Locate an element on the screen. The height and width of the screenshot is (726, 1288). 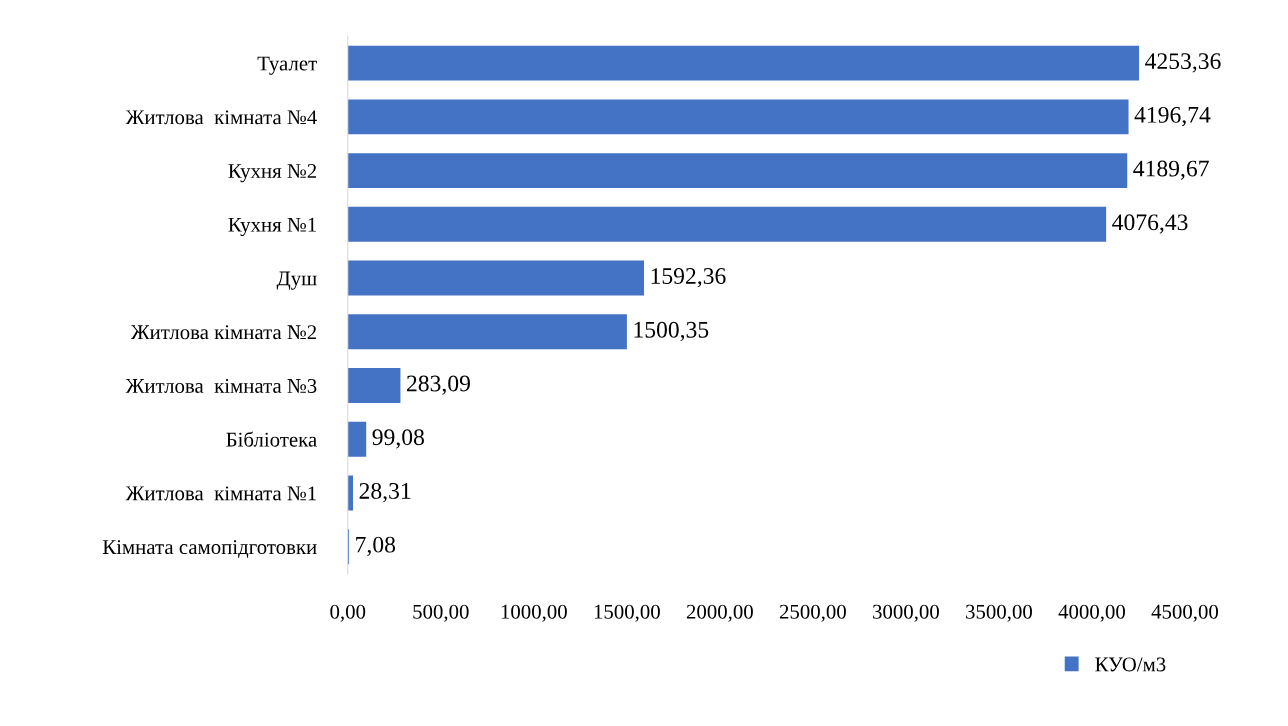
data-label: 283,09 is located at coordinates (438, 385).